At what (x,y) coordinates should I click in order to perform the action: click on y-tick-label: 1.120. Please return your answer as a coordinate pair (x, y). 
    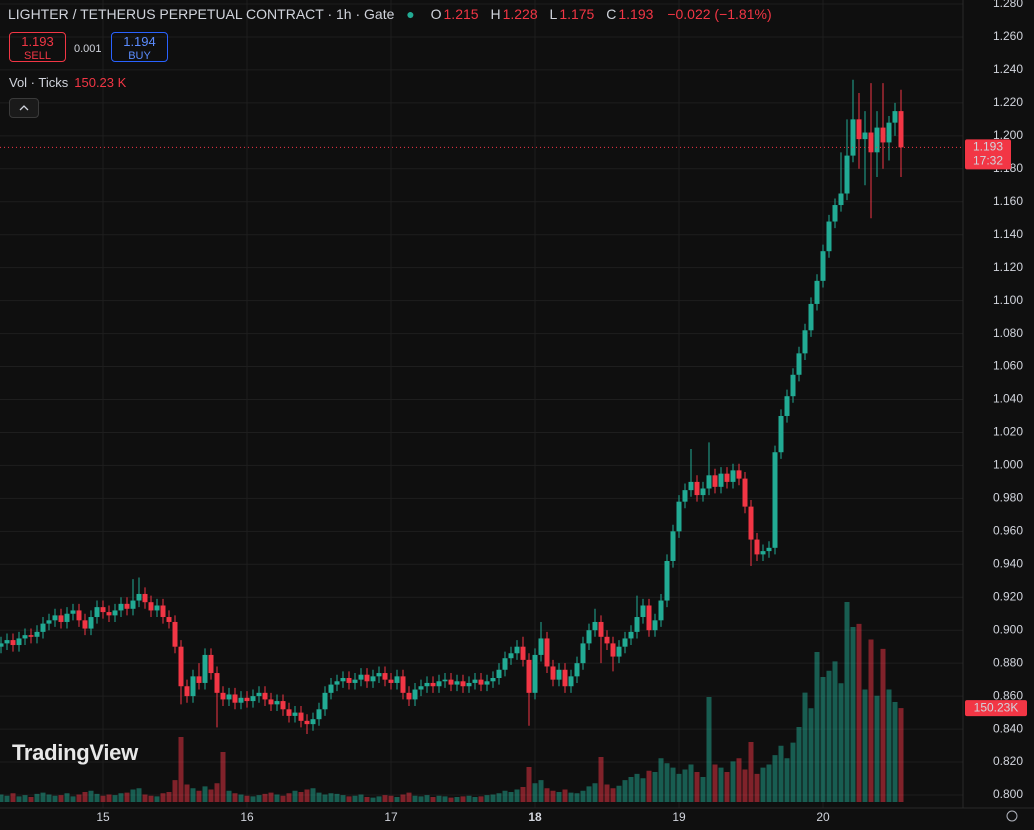
    Looking at the image, I should click on (1008, 267).